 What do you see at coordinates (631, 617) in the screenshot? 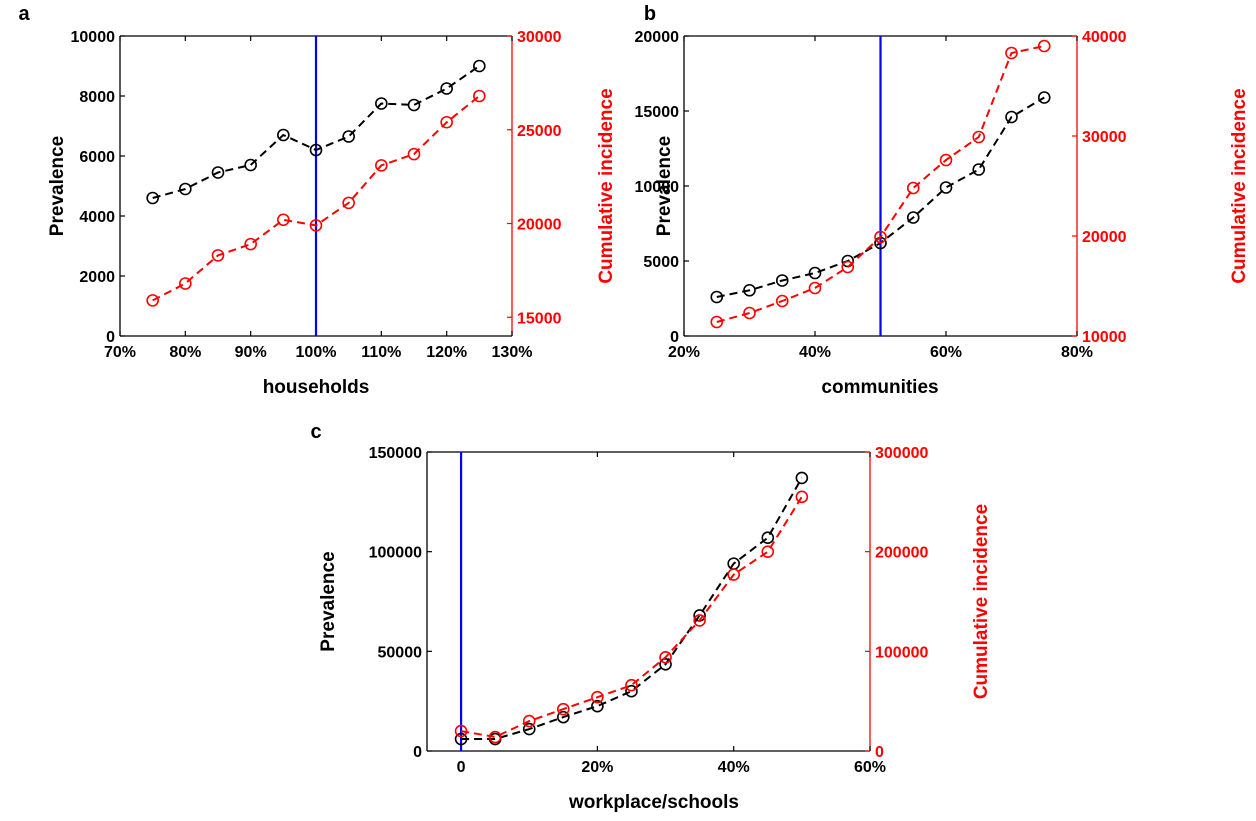
I see `series-line-right` at bounding box center [631, 617].